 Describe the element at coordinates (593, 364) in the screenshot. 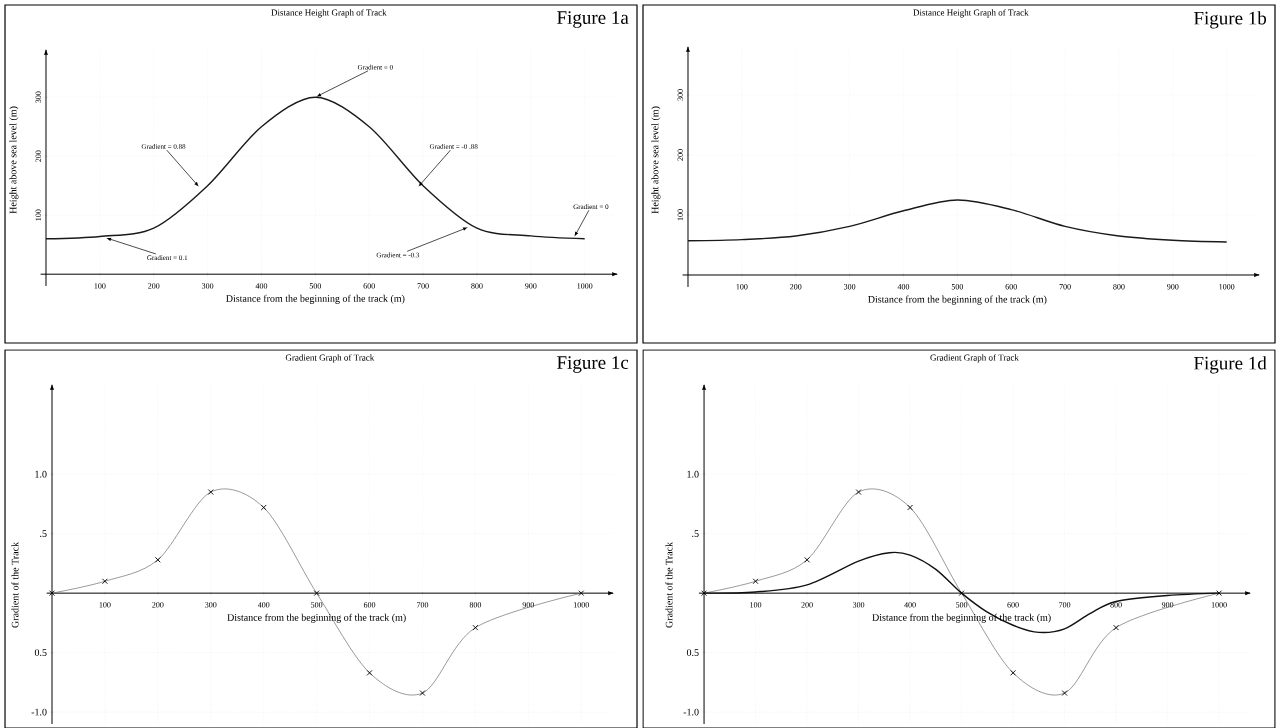

I see `caption: Figure 1c` at that location.